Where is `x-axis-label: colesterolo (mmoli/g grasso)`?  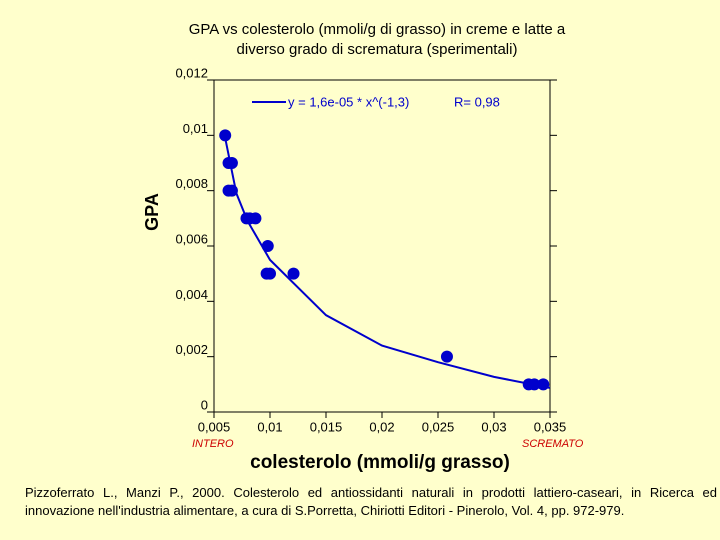
x-axis-label: colesterolo (mmoli/g grasso) is located at coordinates (380, 462).